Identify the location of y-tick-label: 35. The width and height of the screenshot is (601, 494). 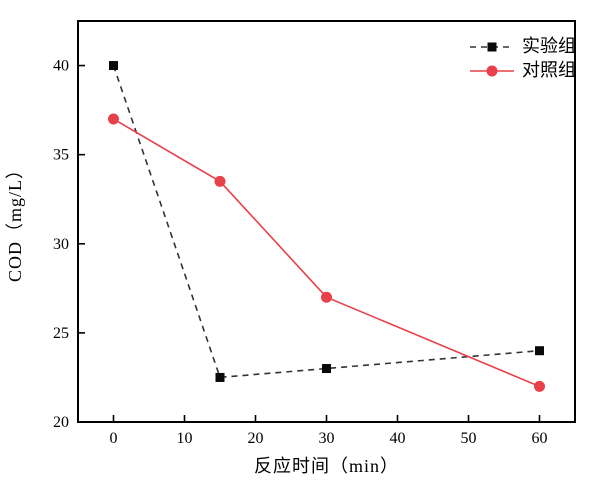
(61, 155).